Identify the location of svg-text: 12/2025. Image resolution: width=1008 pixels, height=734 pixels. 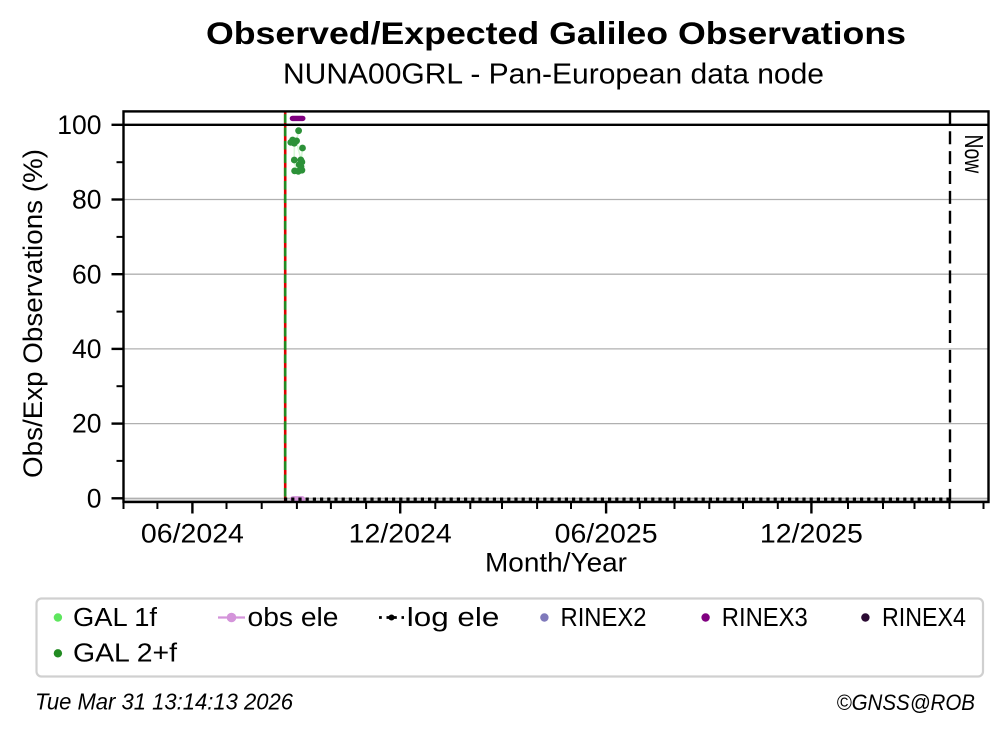
(811, 533).